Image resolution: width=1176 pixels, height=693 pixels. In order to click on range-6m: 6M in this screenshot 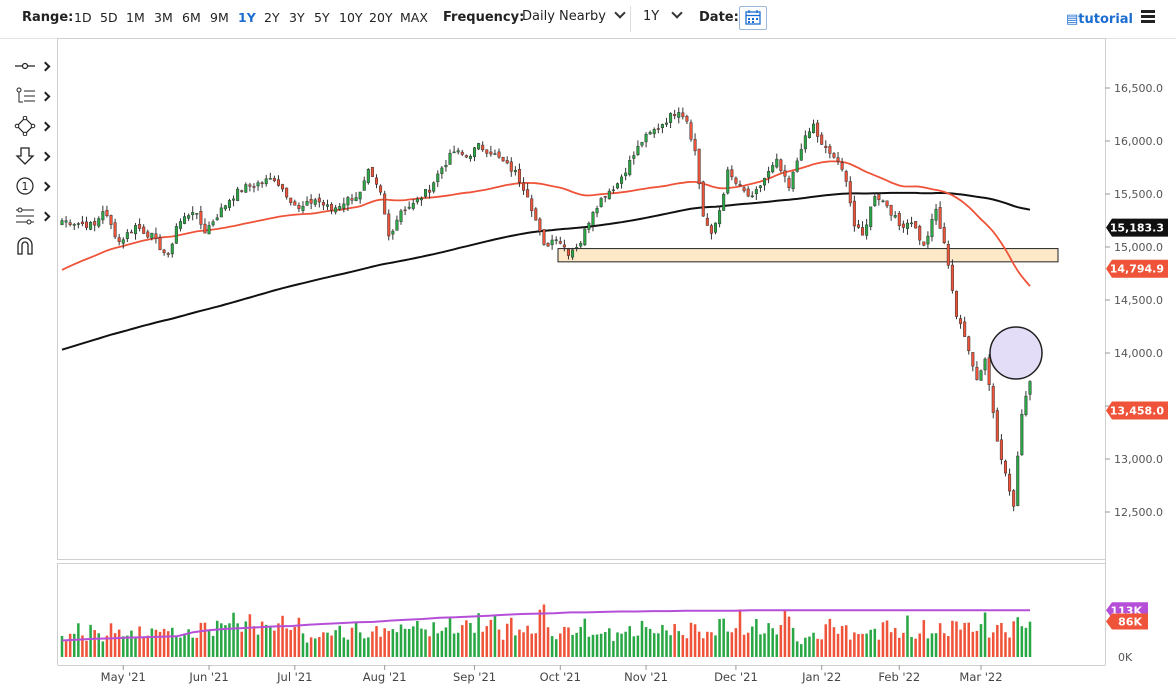, I will do `click(191, 17)`.